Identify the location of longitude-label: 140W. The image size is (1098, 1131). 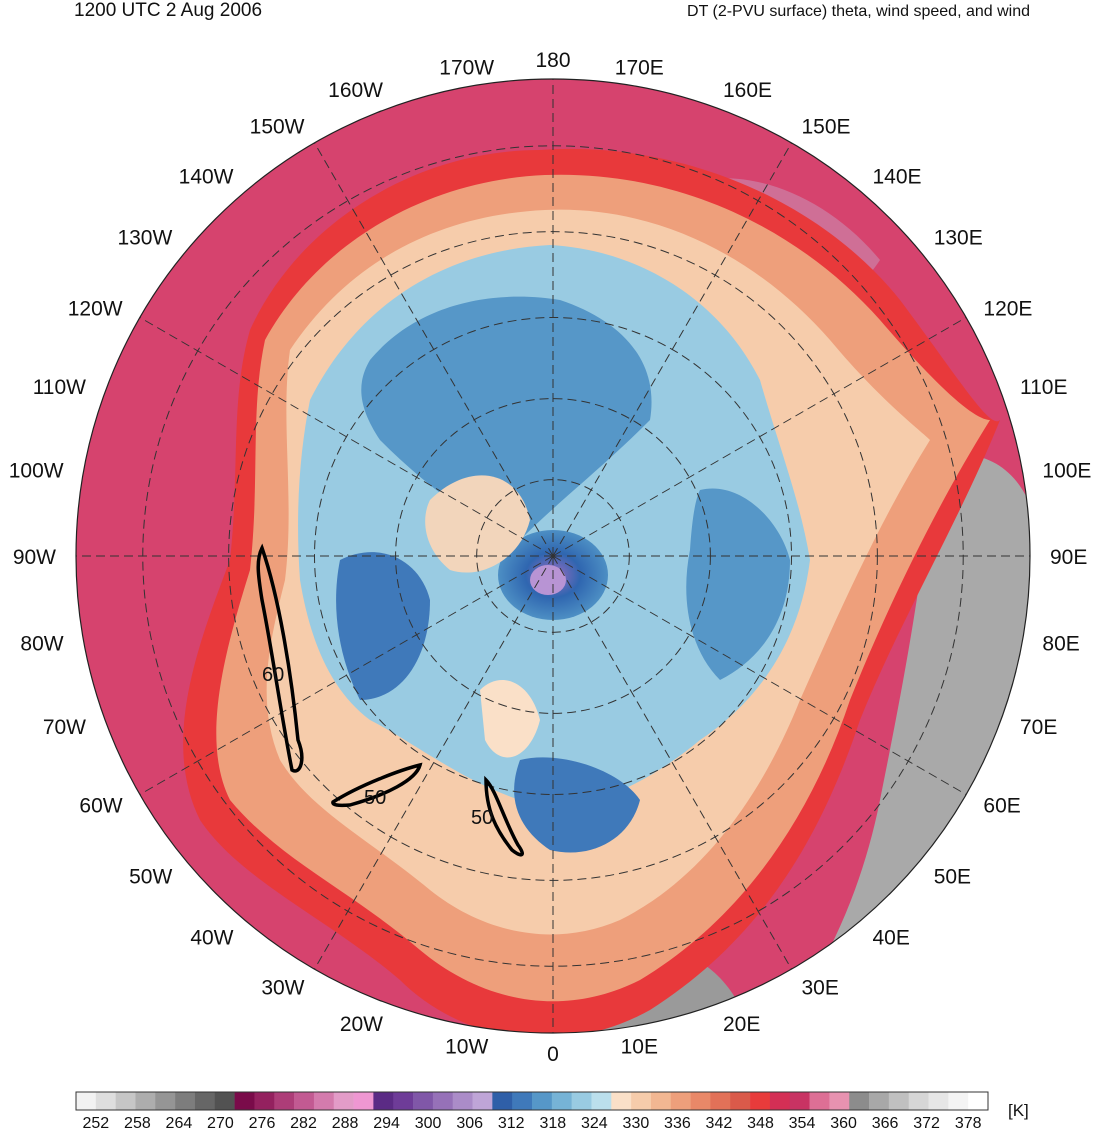
(206, 176).